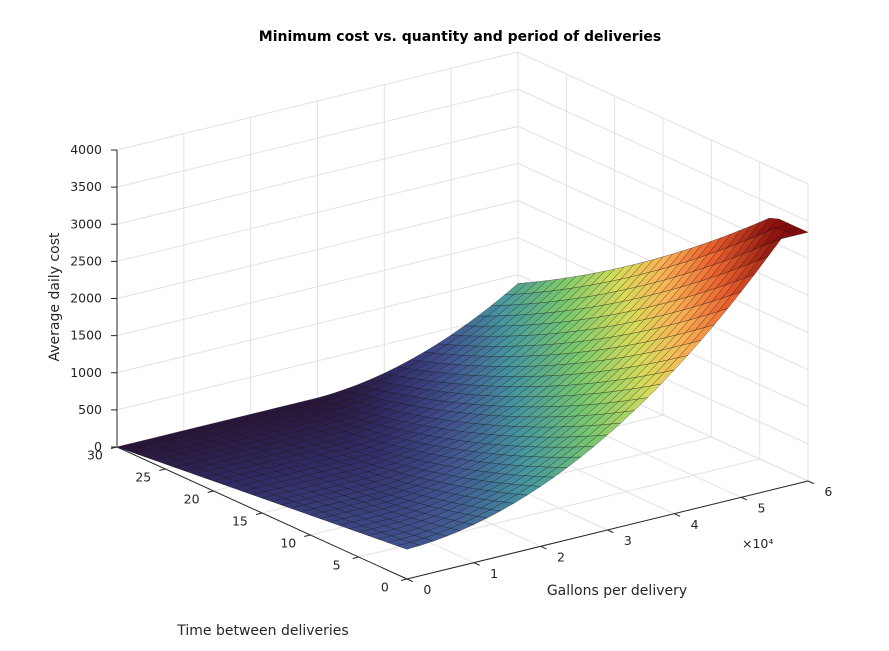  Describe the element at coordinates (86, 186) in the screenshot. I see `z-tick-label: 3500` at that location.